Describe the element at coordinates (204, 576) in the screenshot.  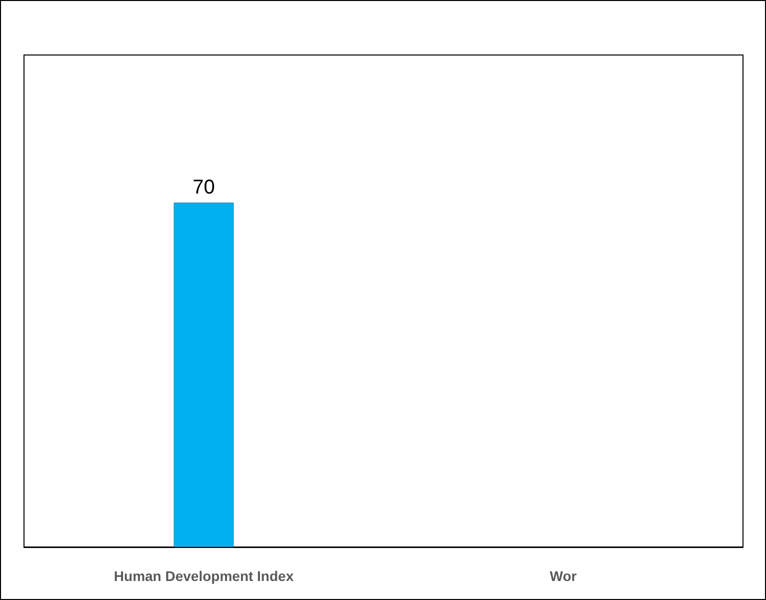
I see `x-tick-label: Human Development Index` at that location.